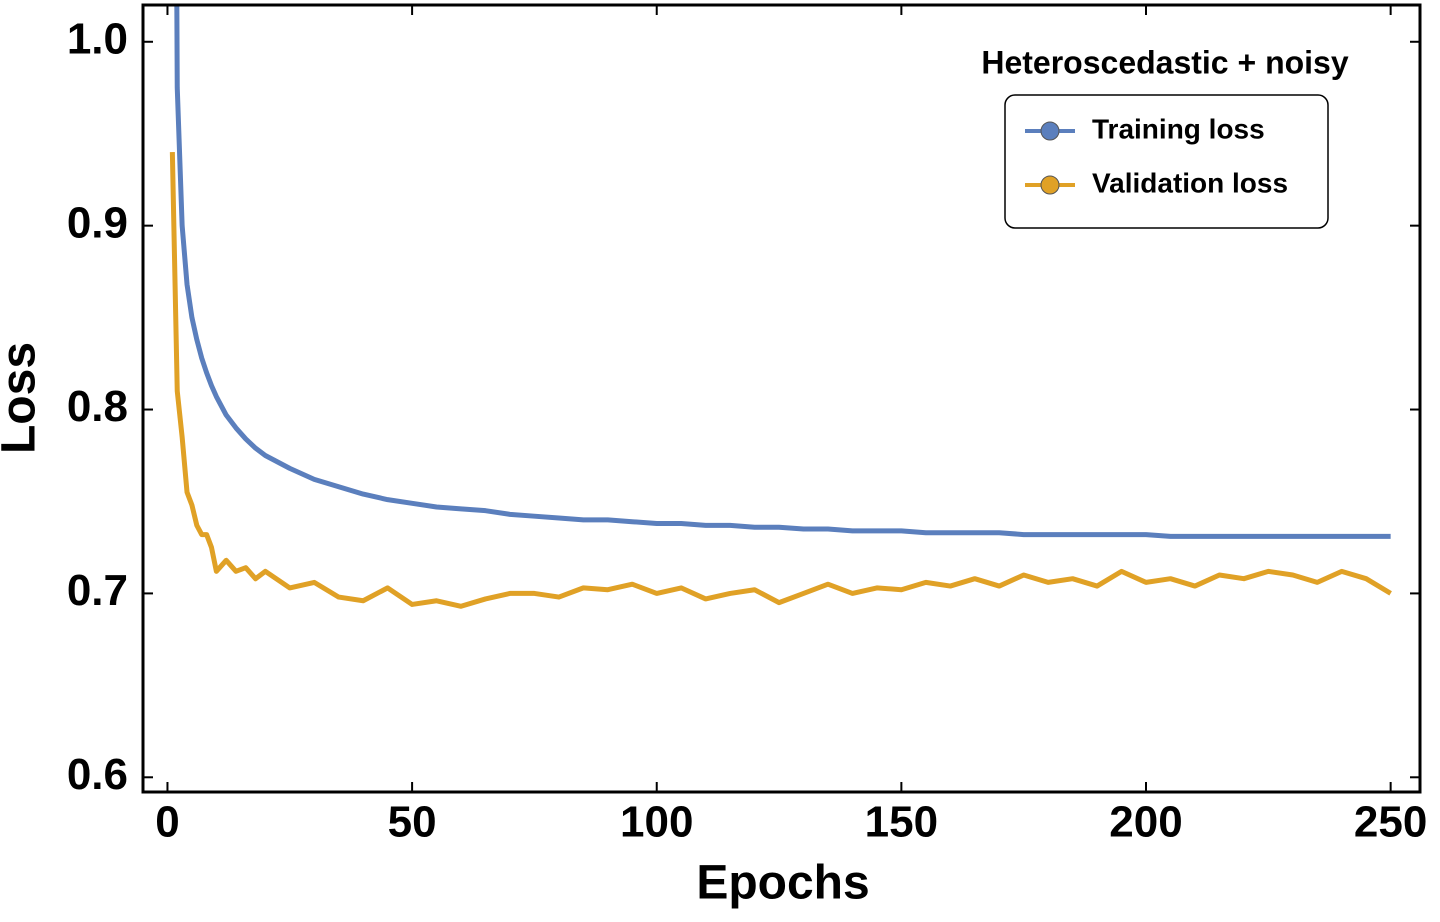 The width and height of the screenshot is (1440, 922). What do you see at coordinates (1164, 62) in the screenshot?
I see `legend-title: Heteroscedastic + noisy` at bounding box center [1164, 62].